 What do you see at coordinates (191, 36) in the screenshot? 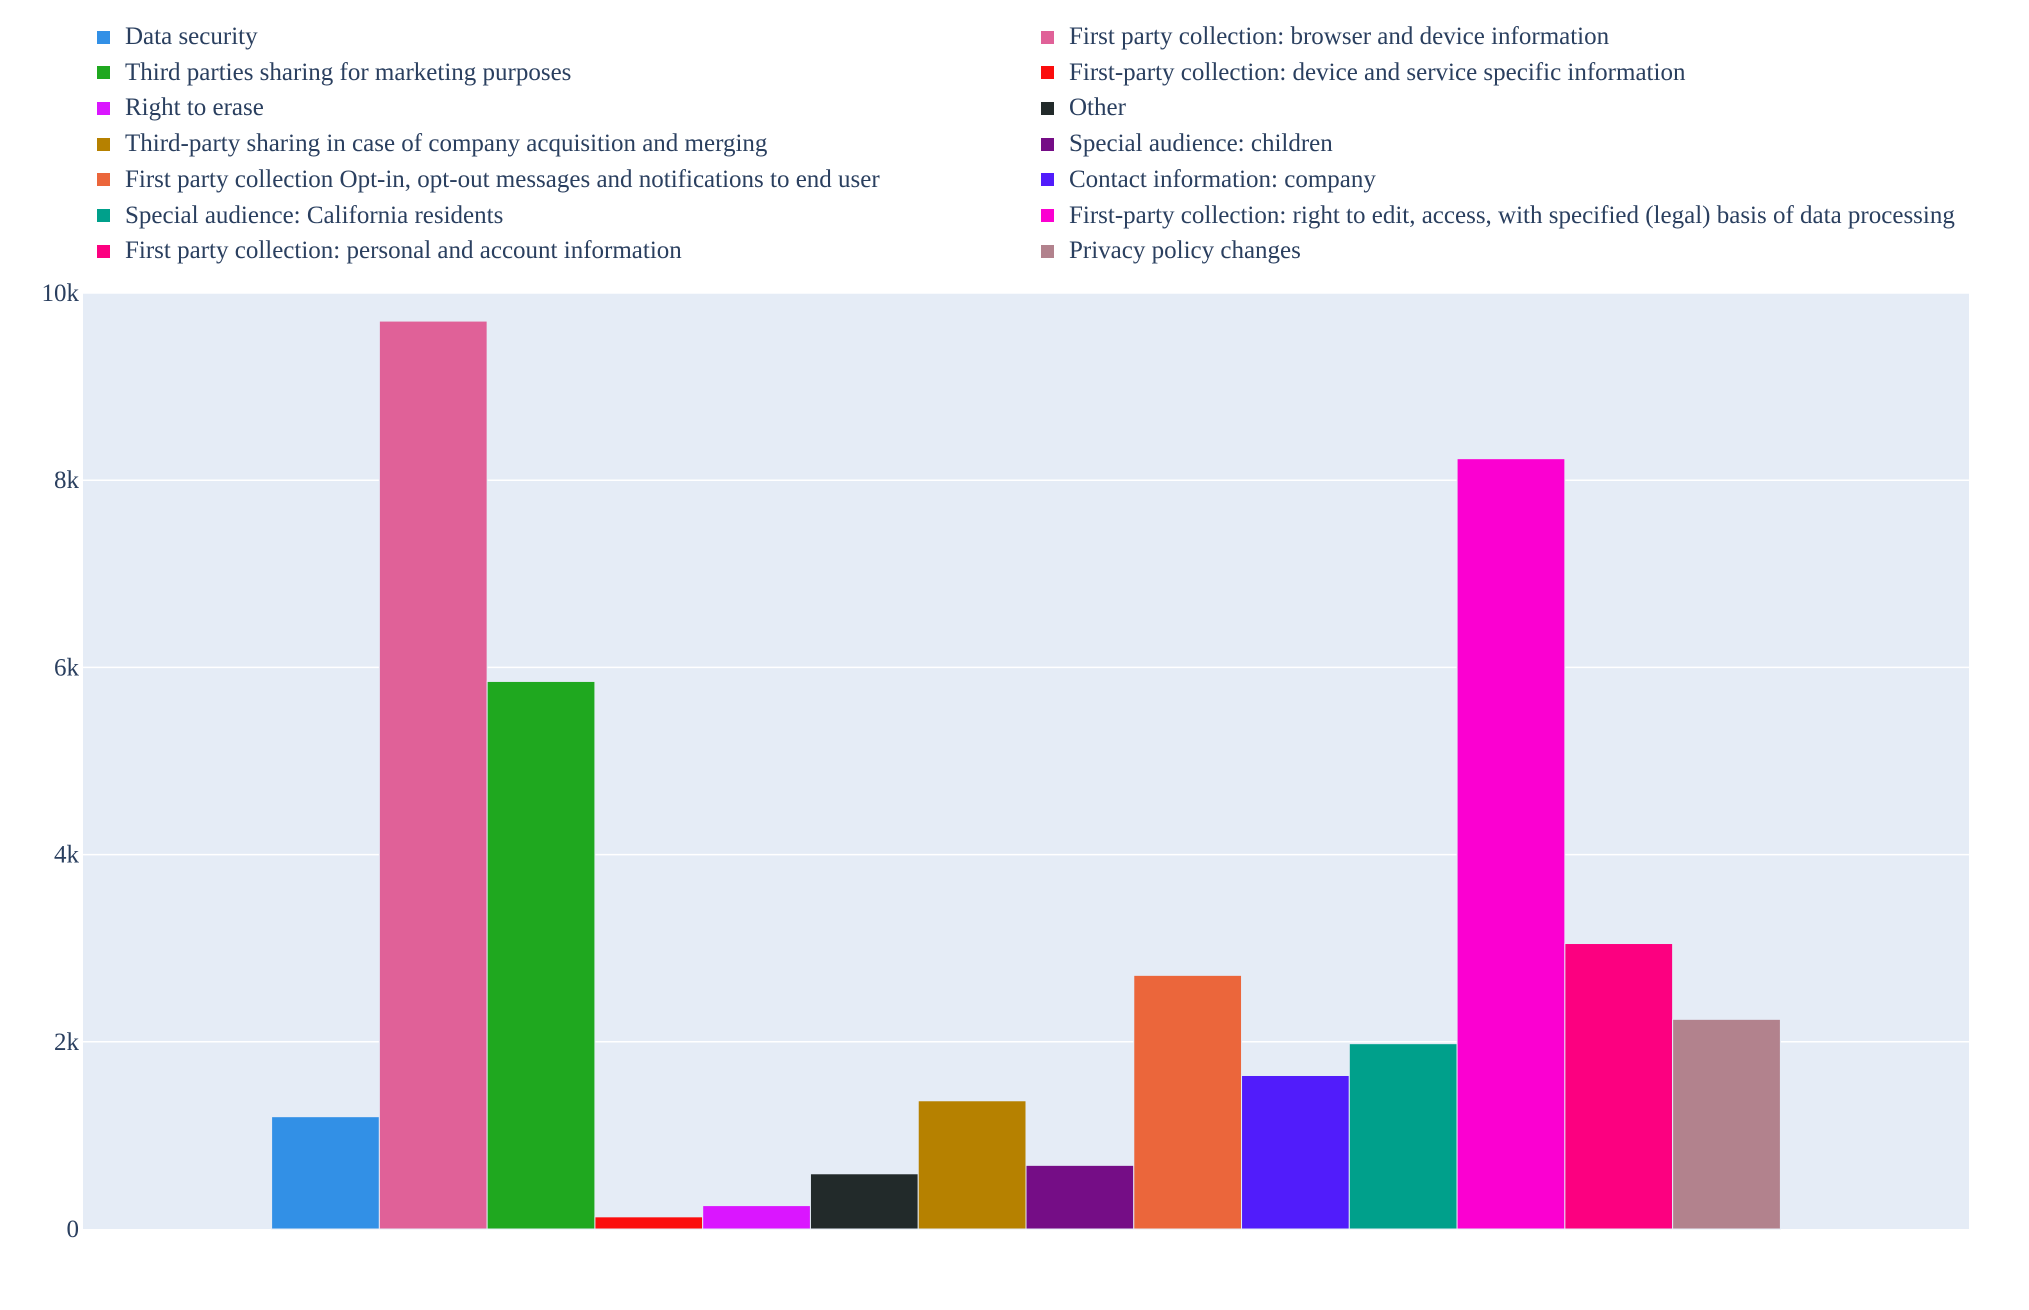
I see `legend-label: Data security` at bounding box center [191, 36].